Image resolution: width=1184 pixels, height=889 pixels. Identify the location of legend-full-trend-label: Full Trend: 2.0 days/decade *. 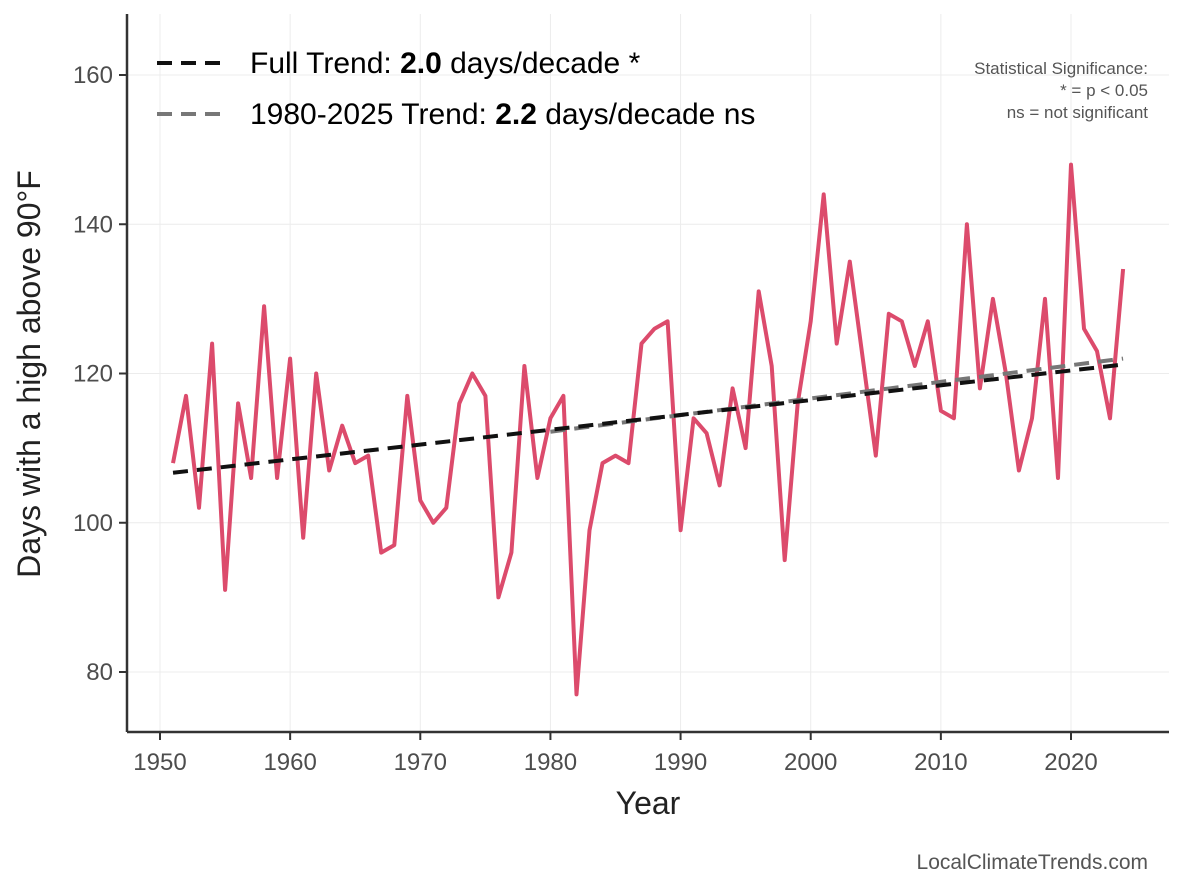
(445, 63).